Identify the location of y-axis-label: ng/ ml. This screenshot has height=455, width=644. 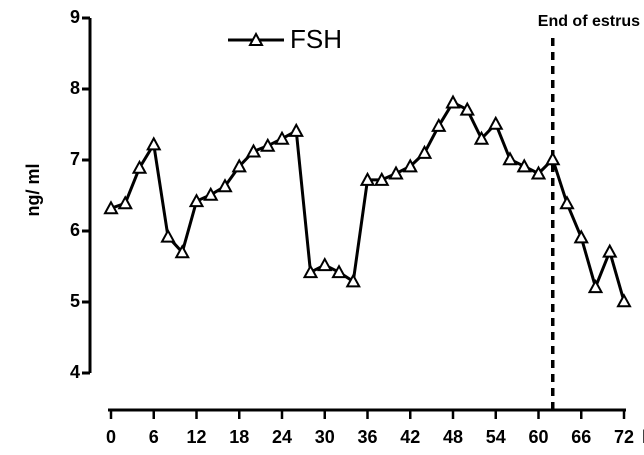
(33, 190).